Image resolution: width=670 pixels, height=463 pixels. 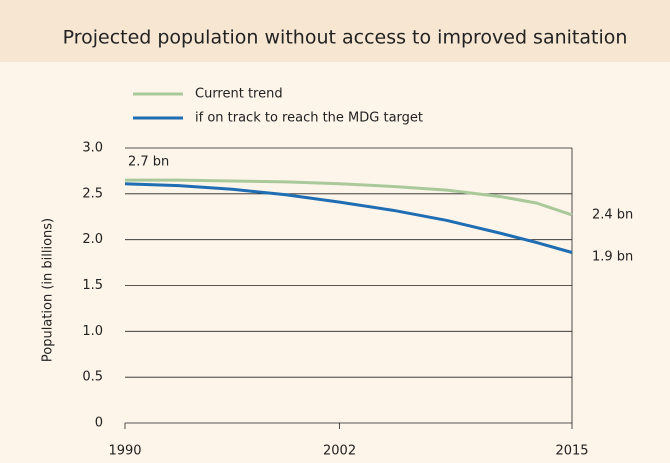 I want to click on x-tick-label: 1990, so click(x=124, y=451).